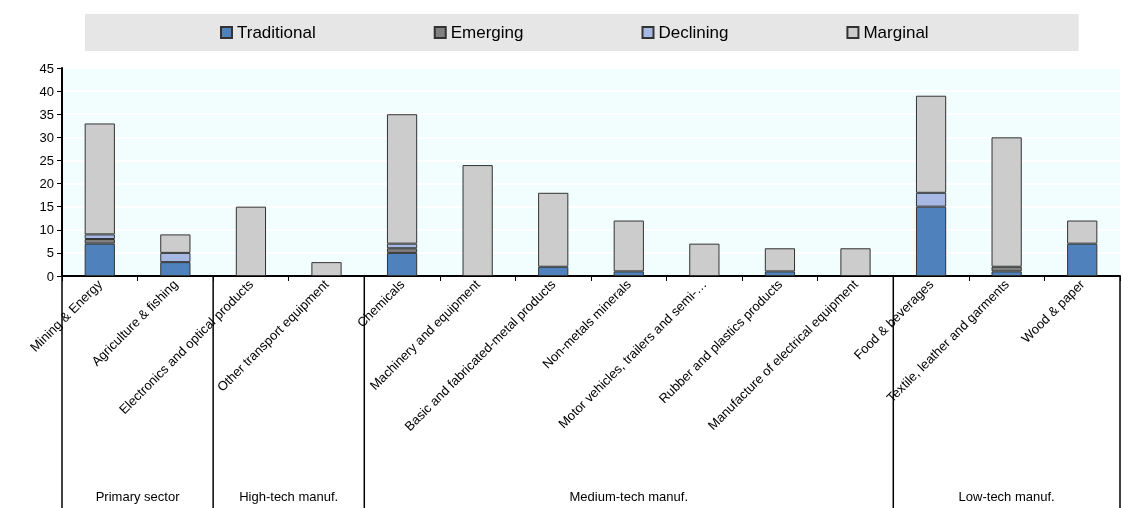  Describe the element at coordinates (46, 91) in the screenshot. I see `y-tick-label: 40` at that location.